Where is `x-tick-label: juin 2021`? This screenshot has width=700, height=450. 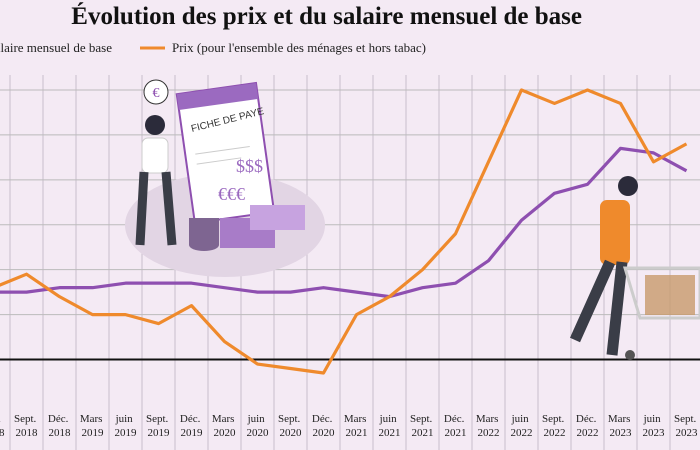
x-tick-label: juin 2021 is located at coordinates (390, 426).